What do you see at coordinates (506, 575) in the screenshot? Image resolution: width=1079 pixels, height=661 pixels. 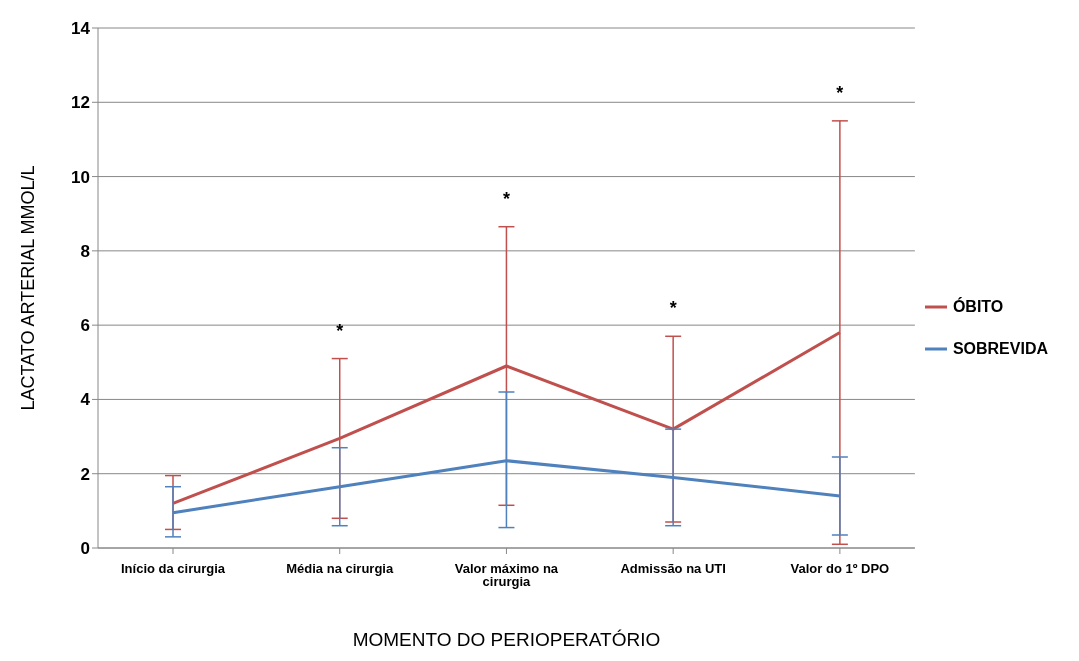 I see `x-tick-label: Valor máximo na cirurgia` at bounding box center [506, 575].